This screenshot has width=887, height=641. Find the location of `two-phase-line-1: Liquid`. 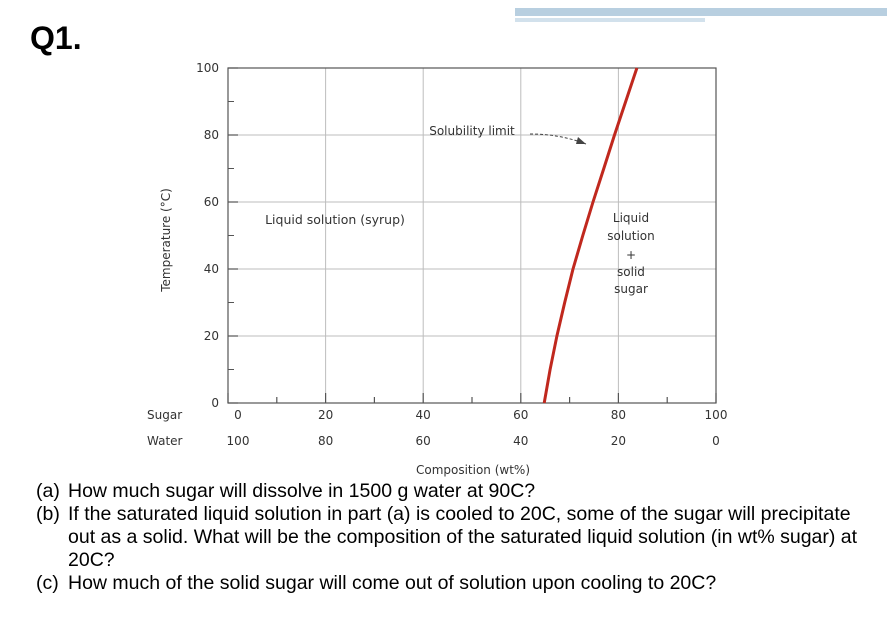

two-phase-line-1: Liquid is located at coordinates (631, 218).